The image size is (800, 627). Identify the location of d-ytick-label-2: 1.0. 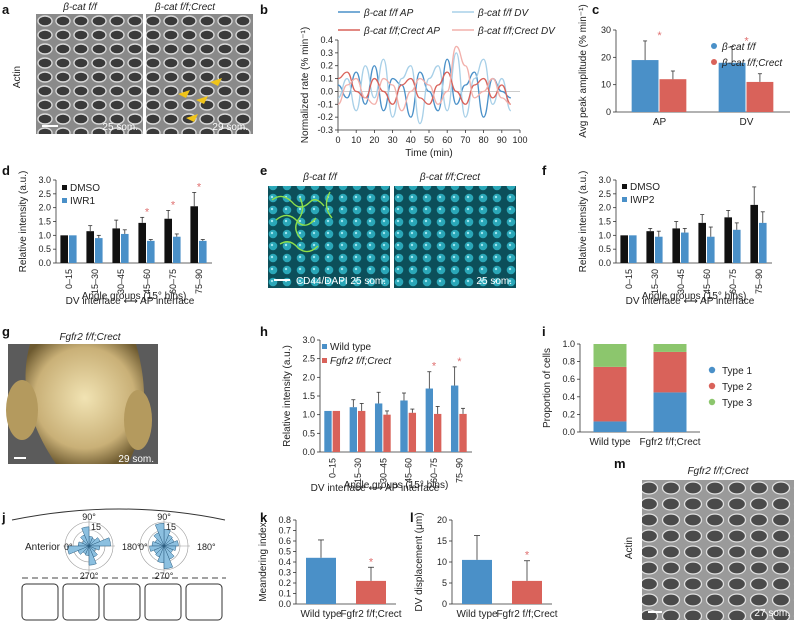
(44, 235).